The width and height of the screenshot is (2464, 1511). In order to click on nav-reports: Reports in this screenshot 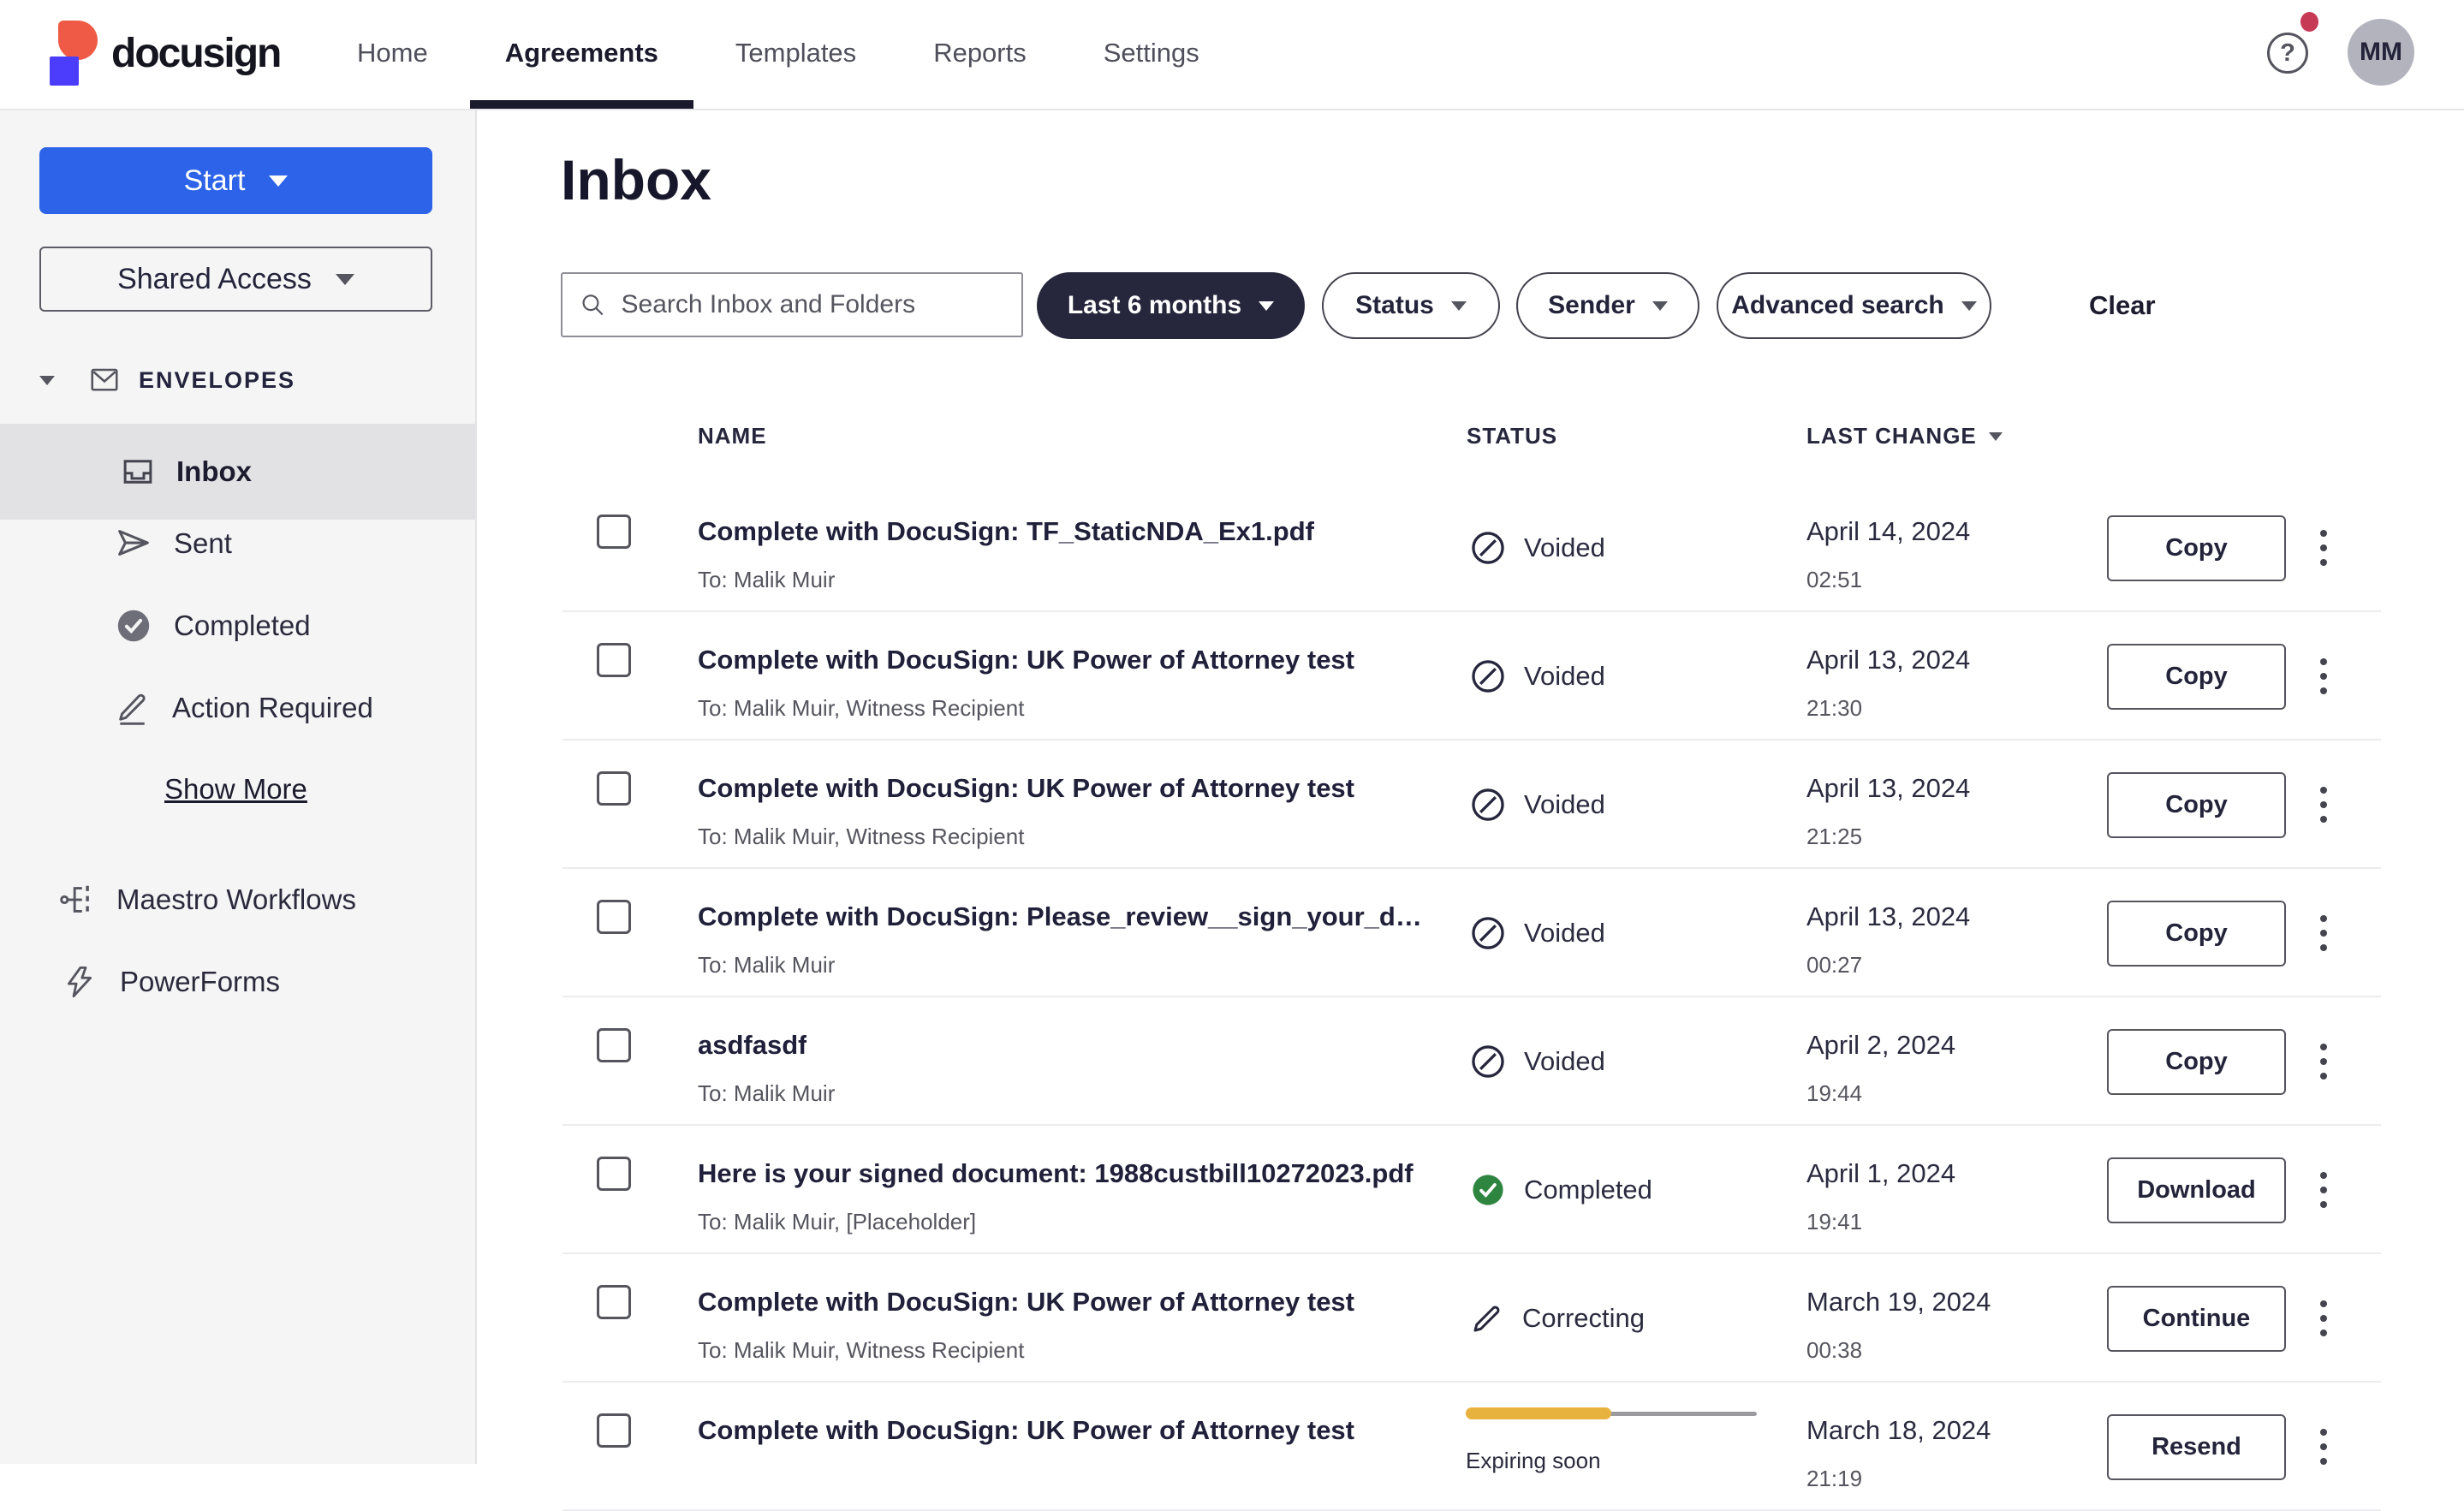, I will do `click(980, 53)`.